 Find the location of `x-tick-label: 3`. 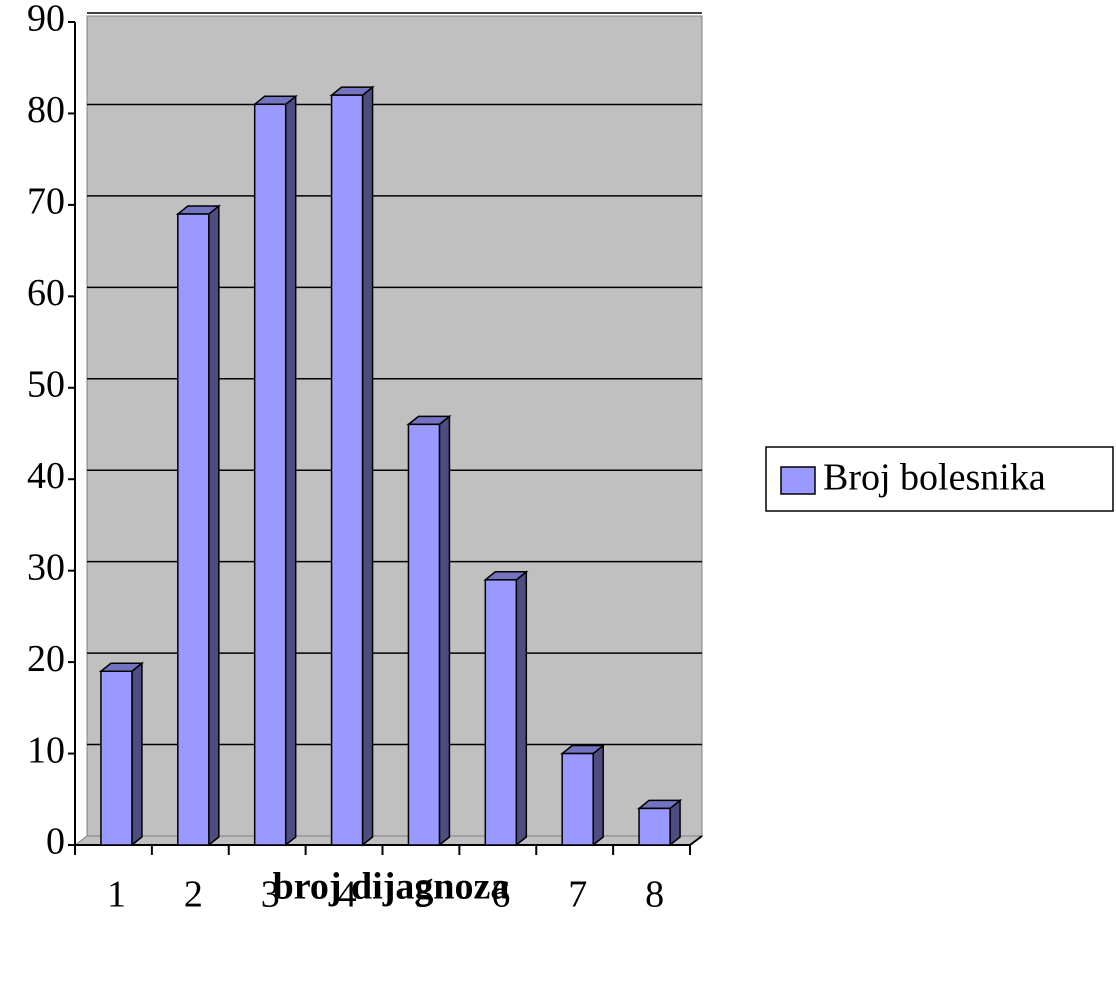

x-tick-label: 3 is located at coordinates (270, 895).